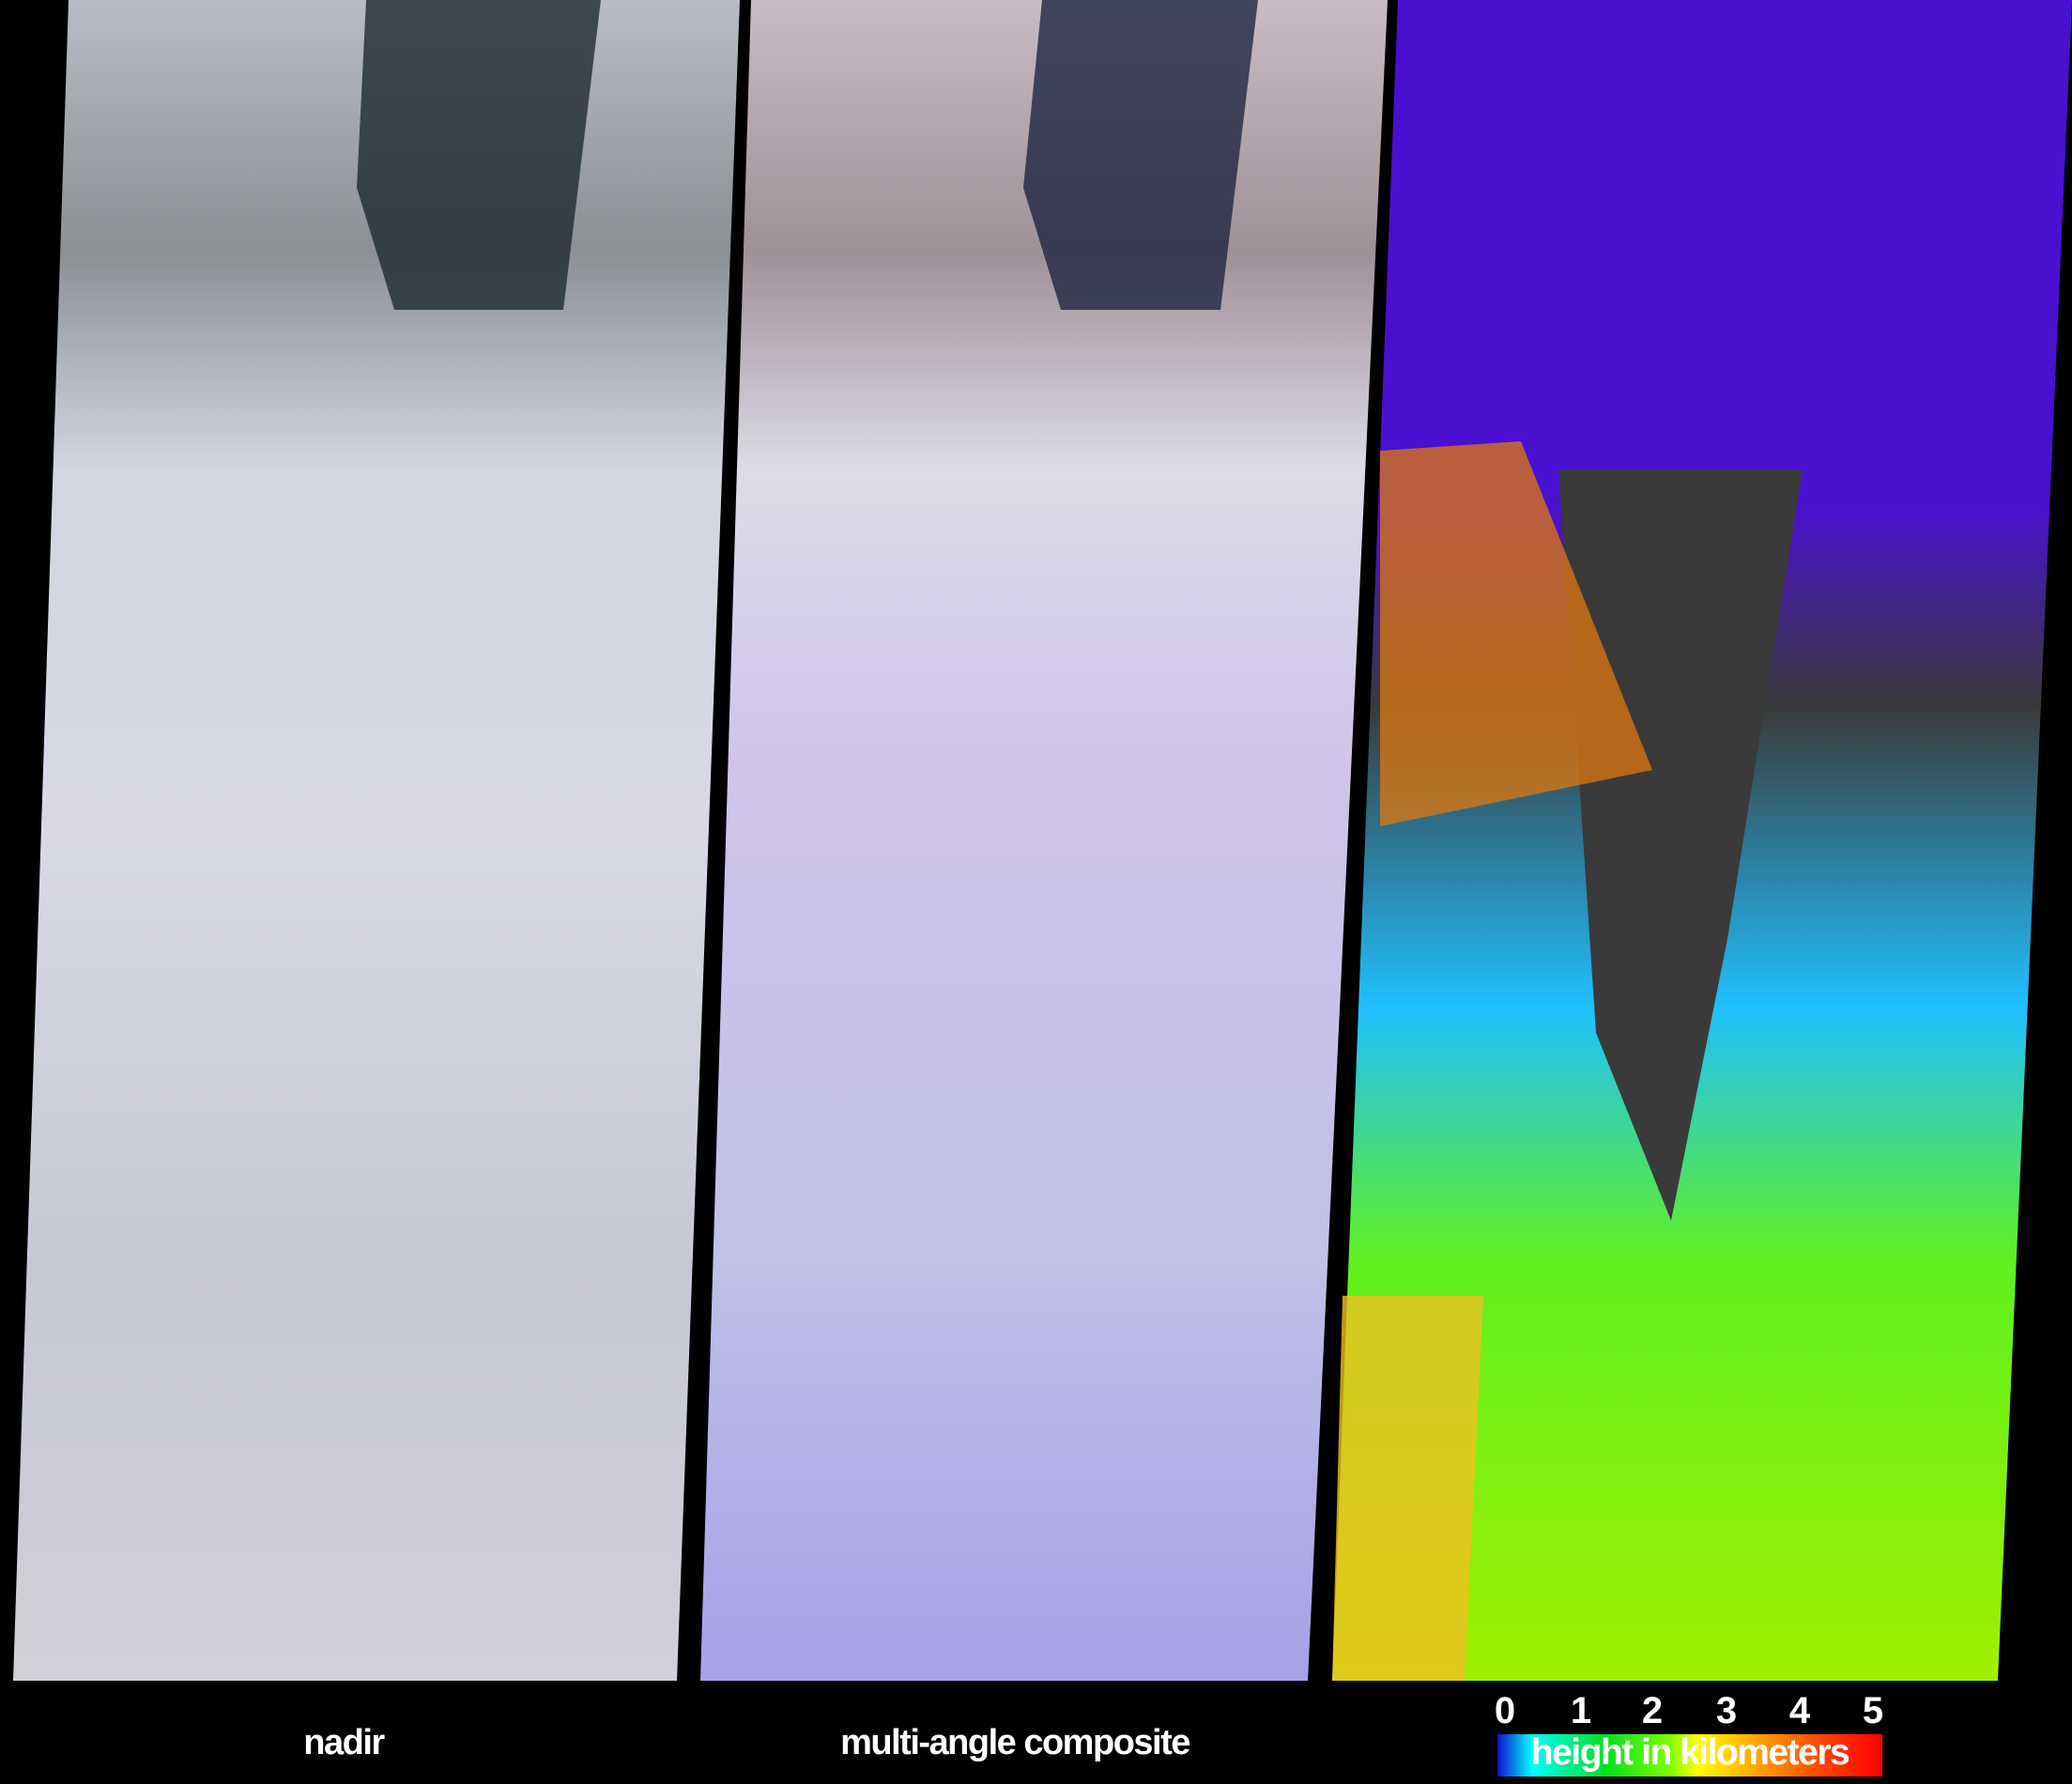 This screenshot has height=1784, width=2072. I want to click on legend-tick-5: 5, so click(1873, 1711).